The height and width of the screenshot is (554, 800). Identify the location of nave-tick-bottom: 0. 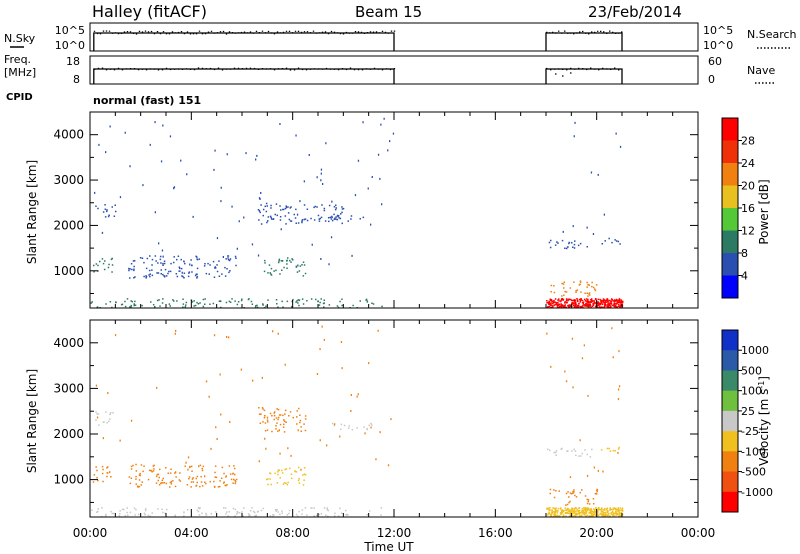
(711, 79).